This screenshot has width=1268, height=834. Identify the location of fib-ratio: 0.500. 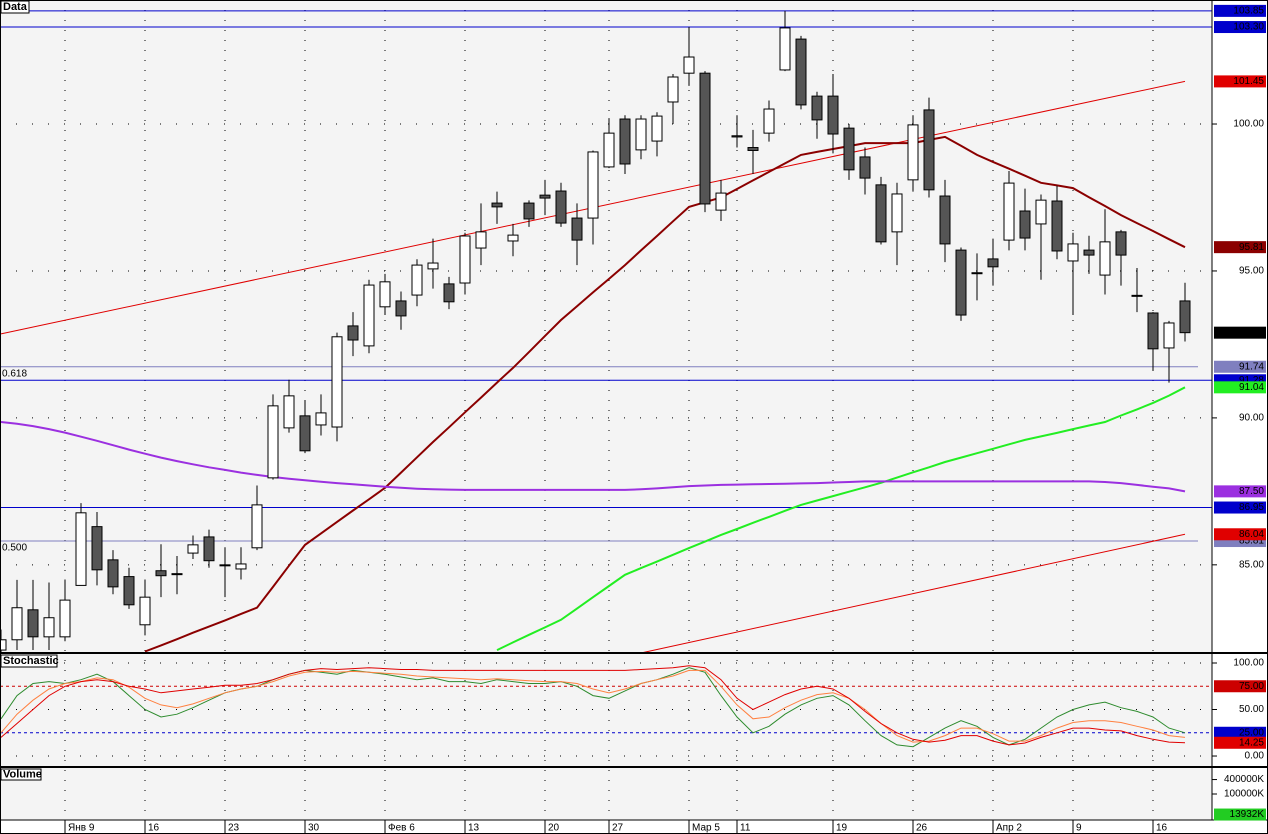
(14, 548).